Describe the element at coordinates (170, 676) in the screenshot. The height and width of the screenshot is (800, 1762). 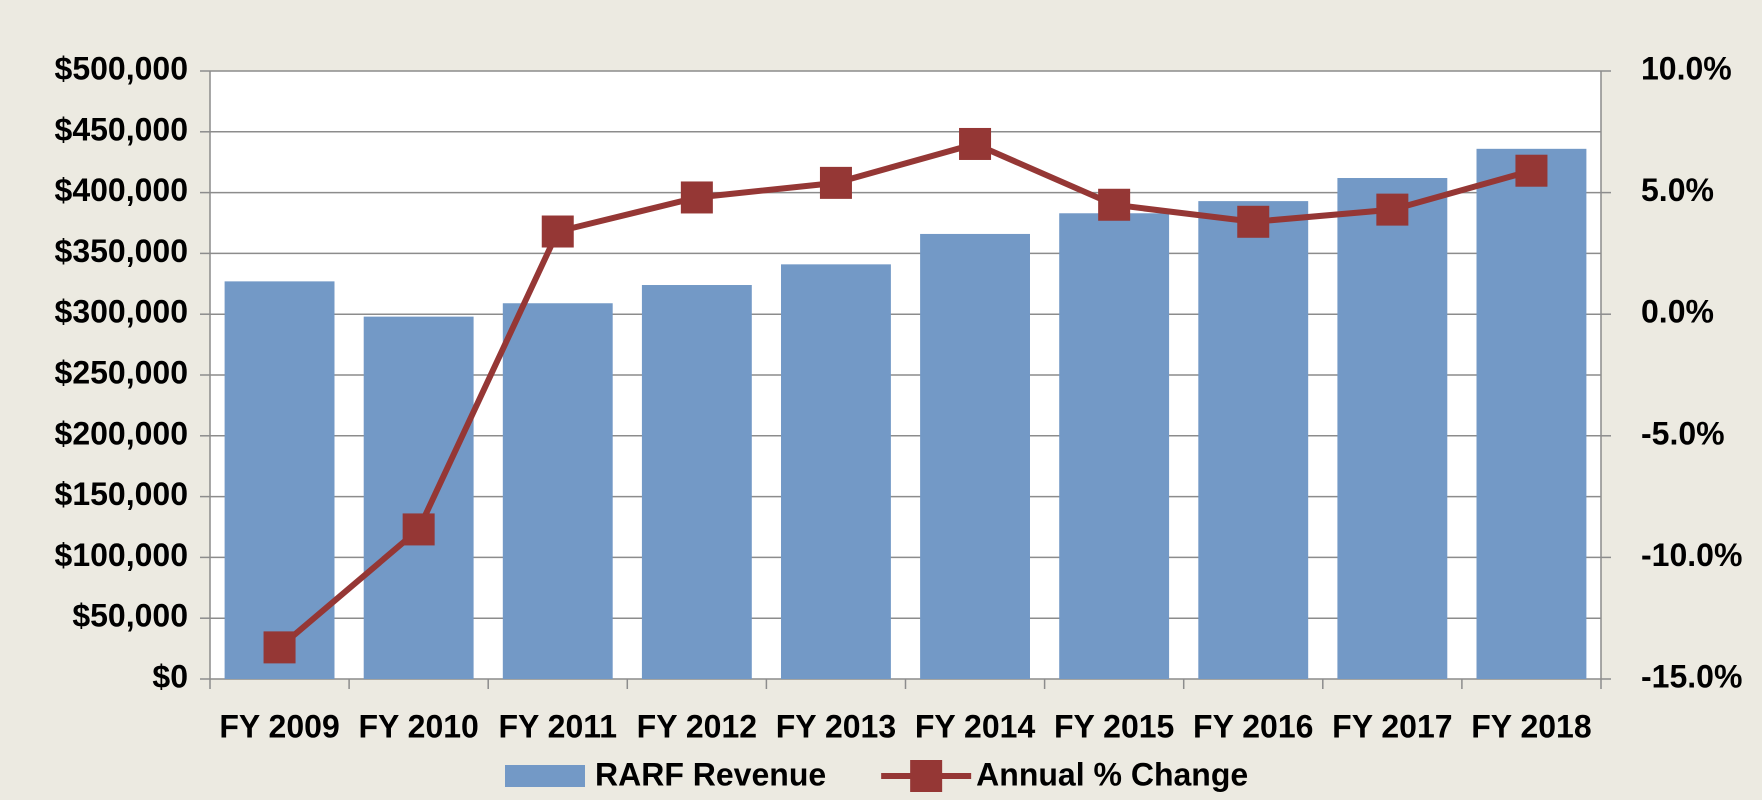
I see `y-tick-label: $0` at that location.